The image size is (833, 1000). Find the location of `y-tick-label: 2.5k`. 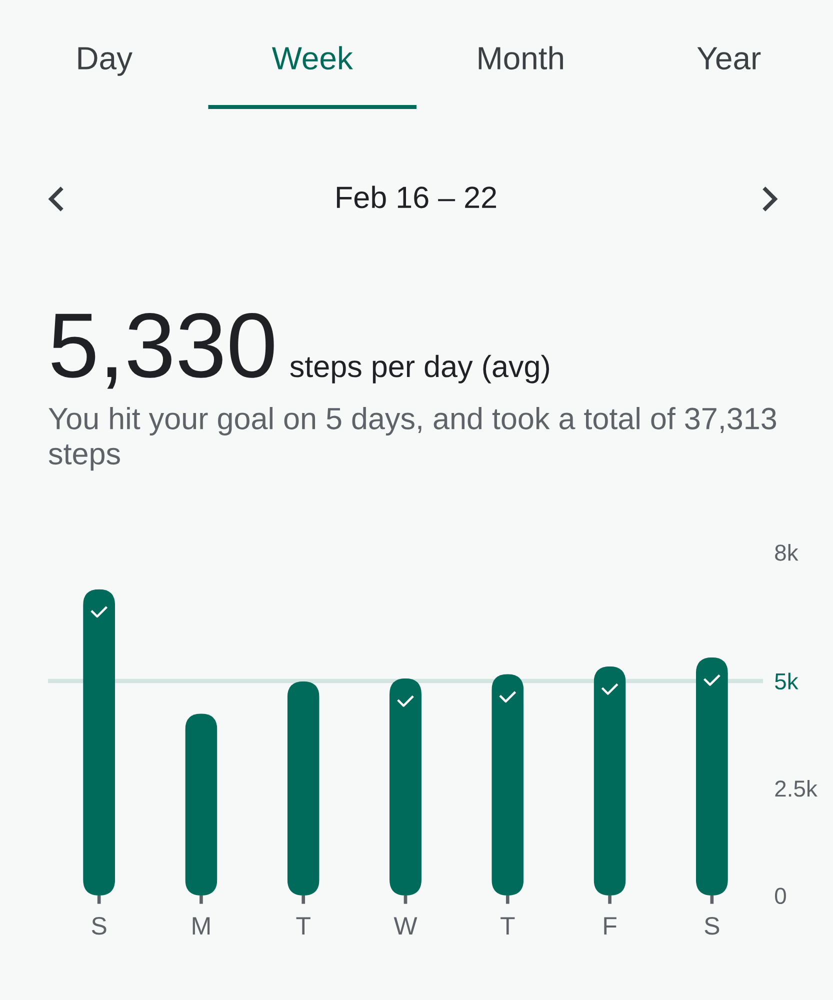

y-tick-label: 2.5k is located at coordinates (796, 788).